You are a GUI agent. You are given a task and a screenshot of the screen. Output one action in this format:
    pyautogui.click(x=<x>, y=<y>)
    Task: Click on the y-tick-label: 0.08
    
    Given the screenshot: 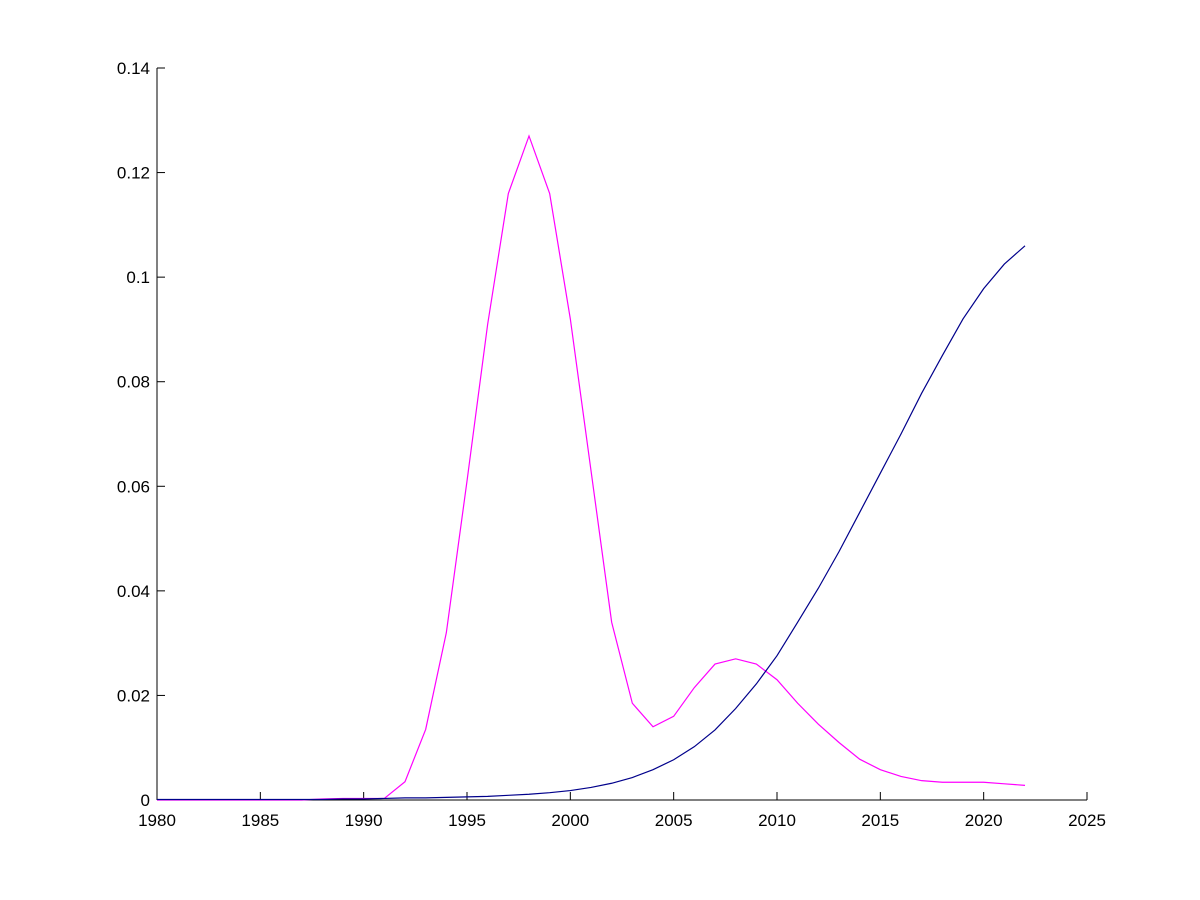 What is the action you would take?
    pyautogui.click(x=133, y=382)
    